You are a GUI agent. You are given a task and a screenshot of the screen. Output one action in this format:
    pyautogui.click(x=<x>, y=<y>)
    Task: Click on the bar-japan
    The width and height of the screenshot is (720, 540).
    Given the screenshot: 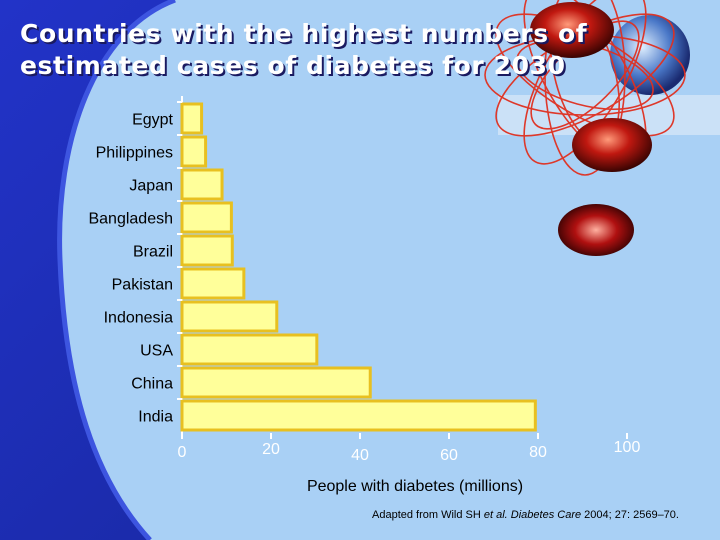 What is the action you would take?
    pyautogui.click(x=202, y=184)
    